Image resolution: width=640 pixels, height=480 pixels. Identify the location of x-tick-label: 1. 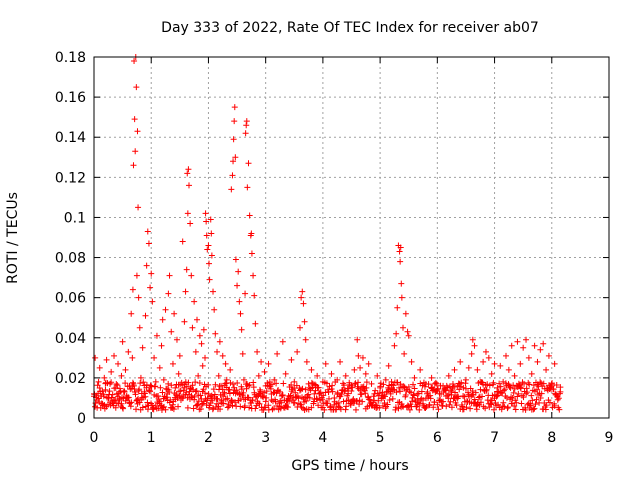
(151, 438).